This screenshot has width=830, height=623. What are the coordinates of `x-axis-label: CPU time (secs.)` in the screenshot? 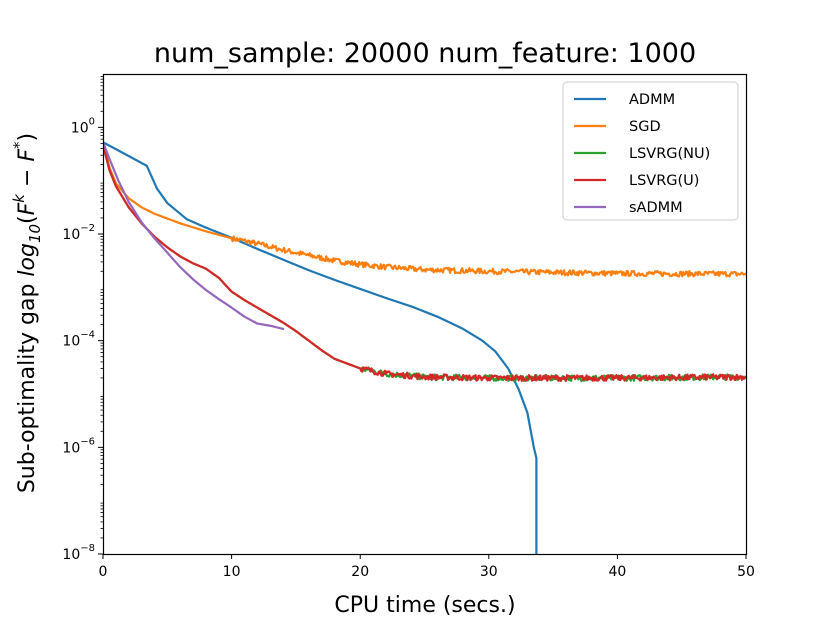 It's located at (424, 605).